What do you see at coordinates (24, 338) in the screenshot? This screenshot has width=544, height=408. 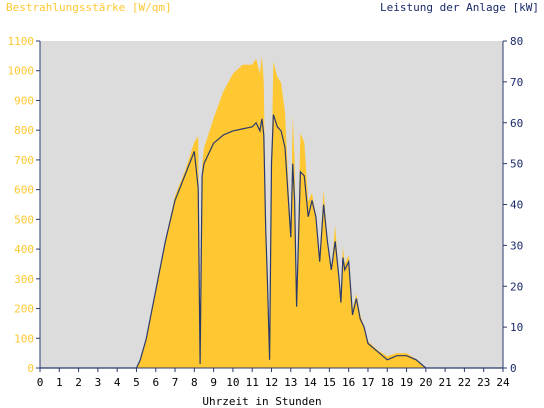 I see `y-left-tick-label: 100` at bounding box center [24, 338].